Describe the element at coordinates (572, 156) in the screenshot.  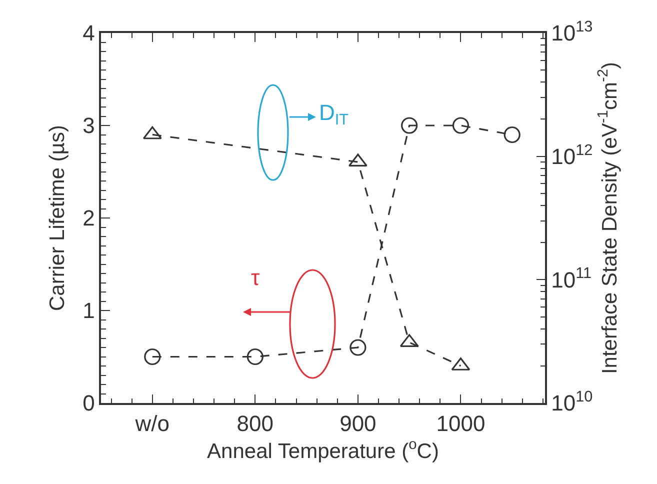
I see `y2-tick-label: 10$^{12}$` at that location.